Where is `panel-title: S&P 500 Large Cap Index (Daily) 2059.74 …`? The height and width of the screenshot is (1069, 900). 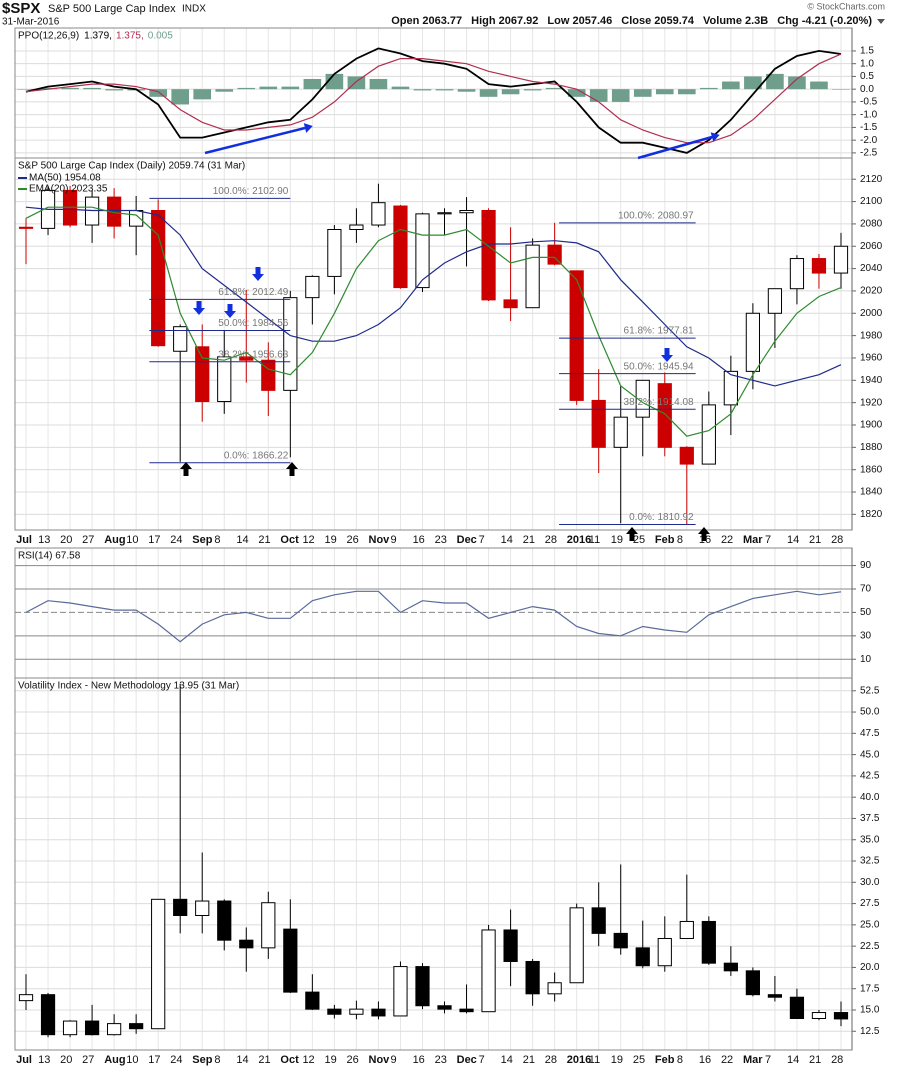 panel-title: S&P 500 Large Cap Index (Daily) 2059.74 … is located at coordinates (131, 166).